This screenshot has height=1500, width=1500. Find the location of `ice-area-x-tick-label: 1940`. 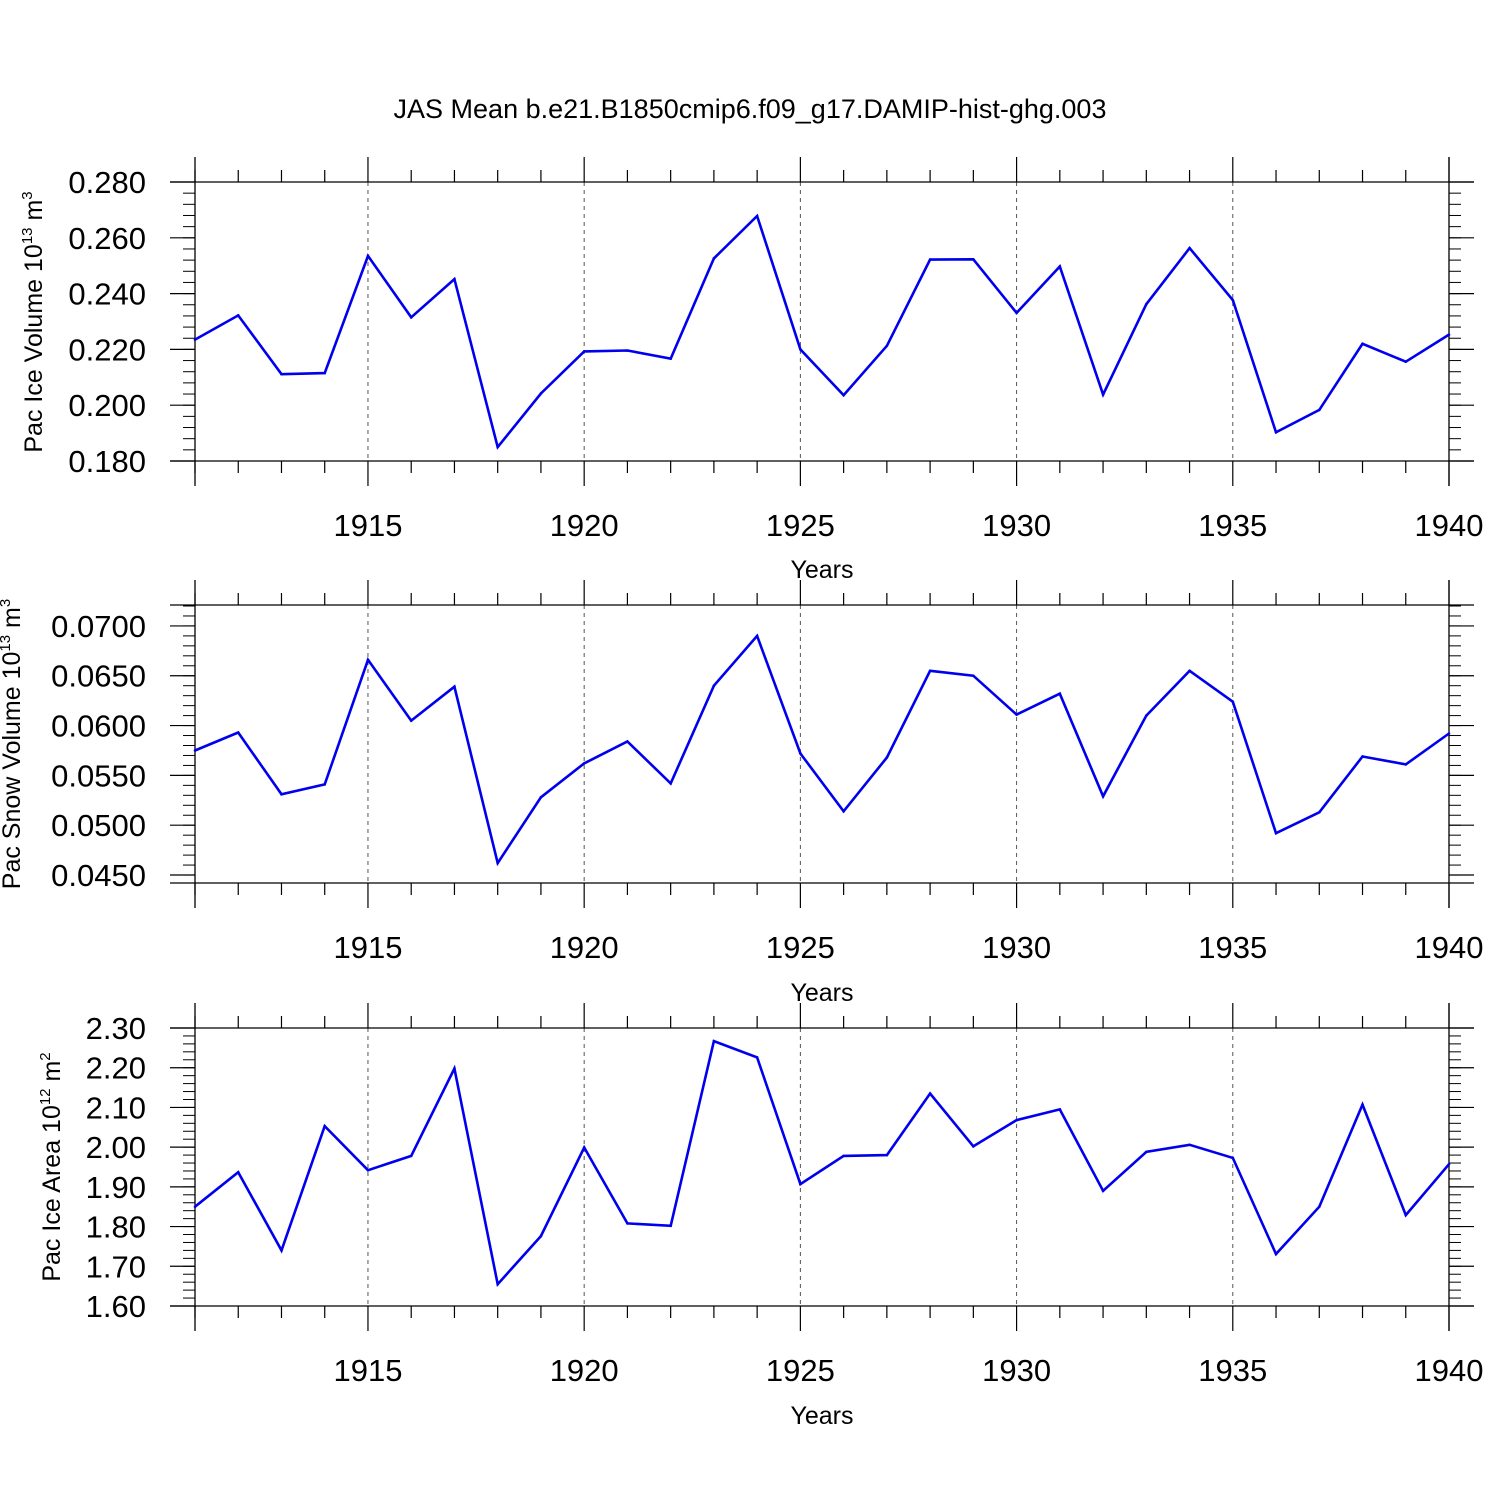

ice-area-x-tick-label: 1940 is located at coordinates (1449, 1370).